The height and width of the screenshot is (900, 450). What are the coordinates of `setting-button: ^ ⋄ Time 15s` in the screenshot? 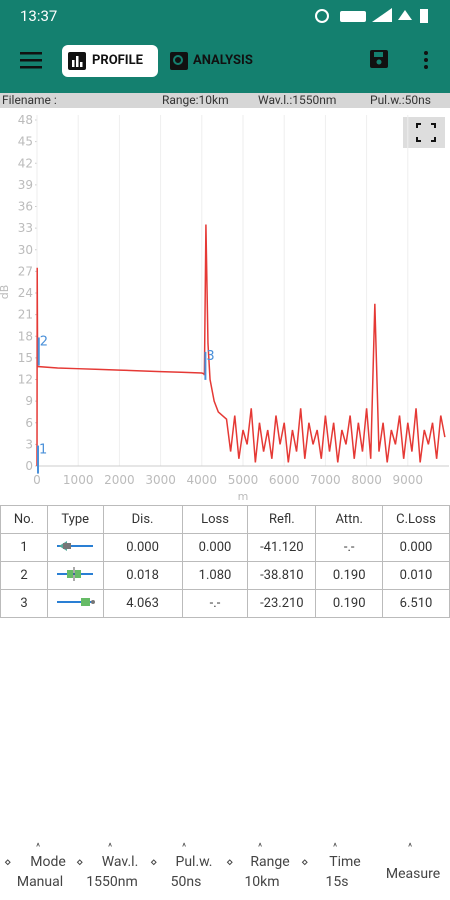 It's located at (337, 867).